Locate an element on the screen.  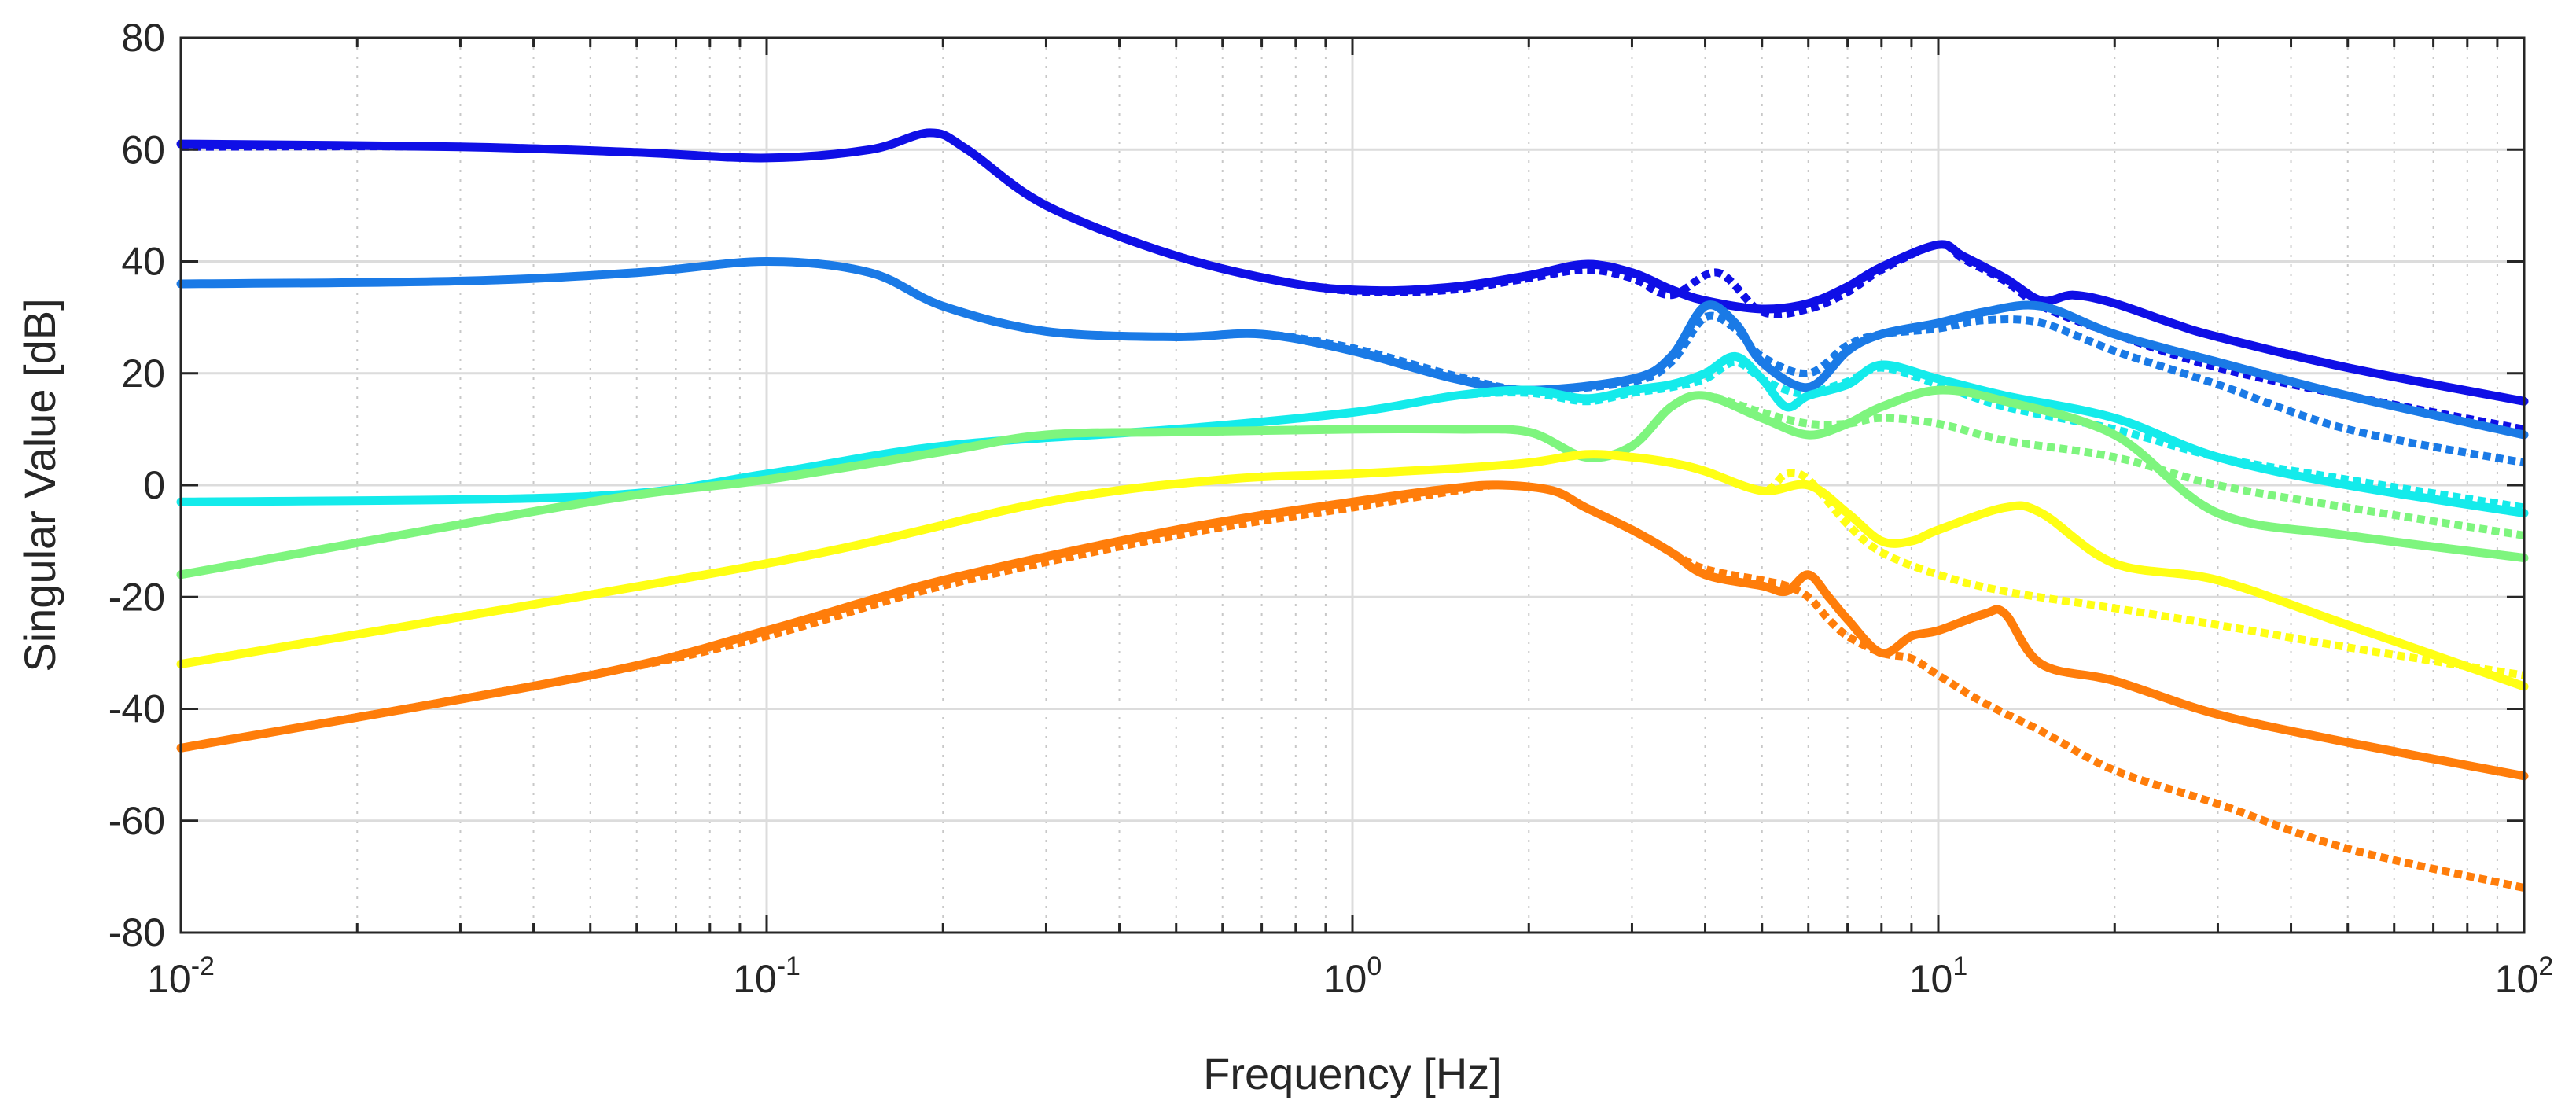
y-tick-label: 60 is located at coordinates (143, 149).